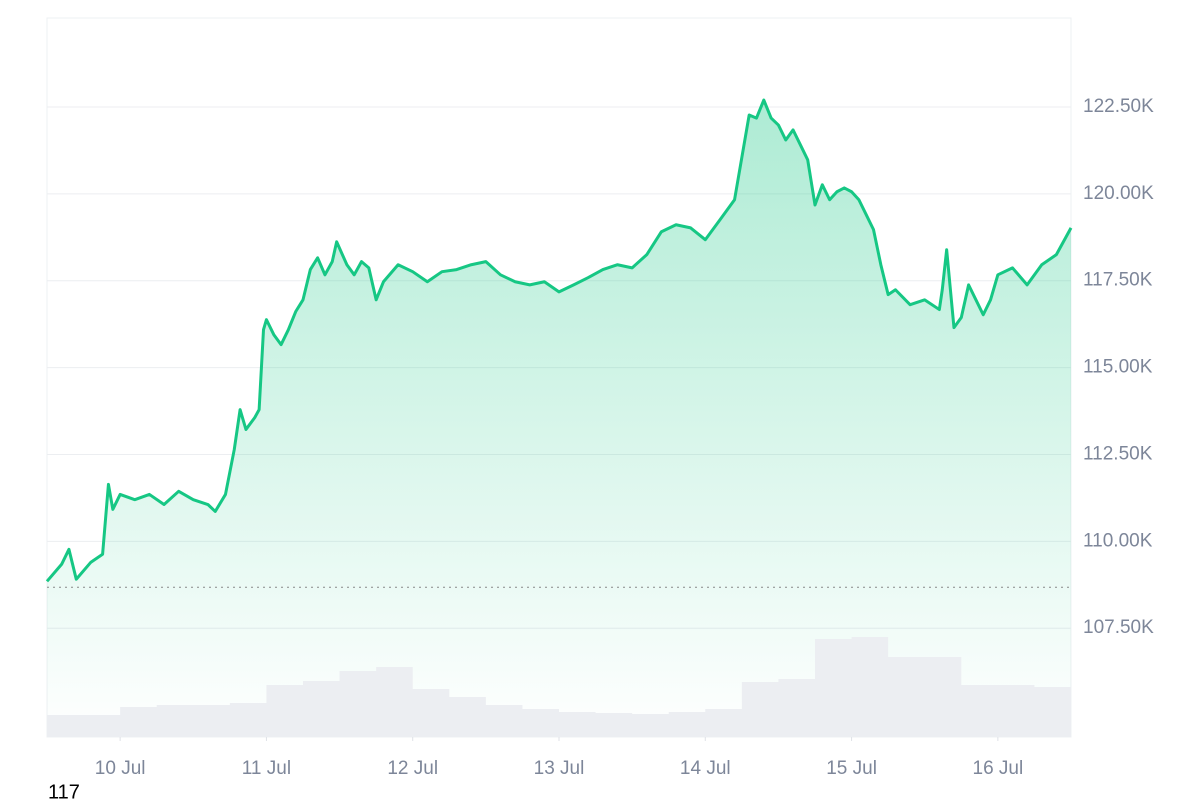  Describe the element at coordinates (1118, 106) in the screenshot. I see `y-tick-label: 122.50K` at that location.